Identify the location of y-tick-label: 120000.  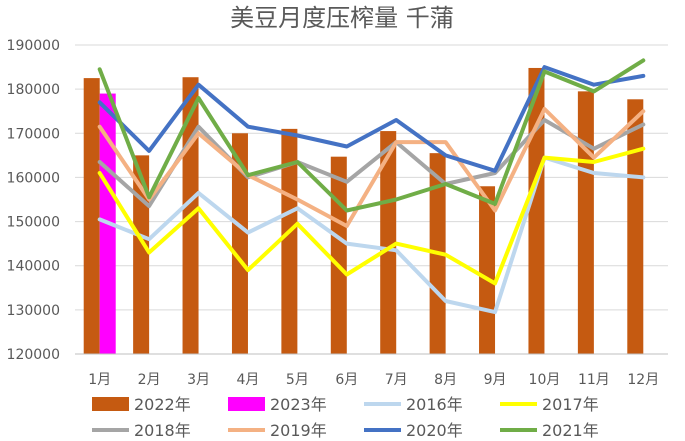
(33, 355).